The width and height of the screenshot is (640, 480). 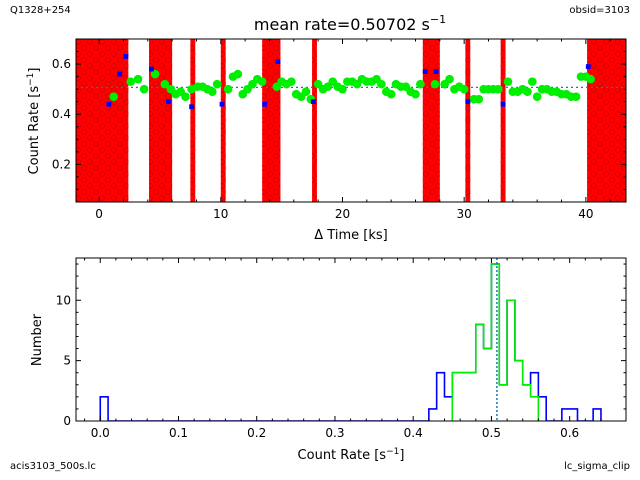 What do you see at coordinates (31, 79) in the screenshot?
I see `y-axis-label-exponent: −1` at bounding box center [31, 79].